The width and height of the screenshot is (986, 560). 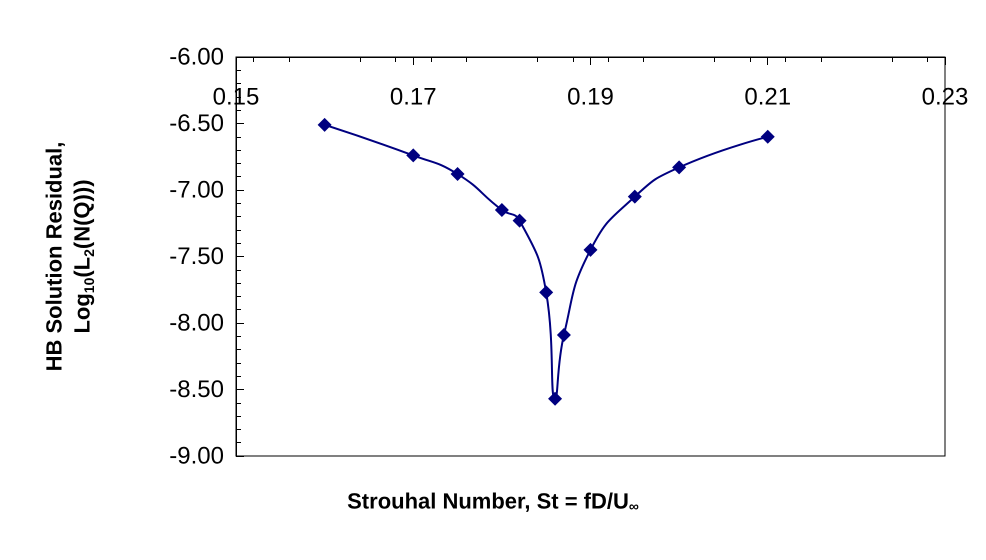 I want to click on x-tick-label: 0.17, so click(x=413, y=97).